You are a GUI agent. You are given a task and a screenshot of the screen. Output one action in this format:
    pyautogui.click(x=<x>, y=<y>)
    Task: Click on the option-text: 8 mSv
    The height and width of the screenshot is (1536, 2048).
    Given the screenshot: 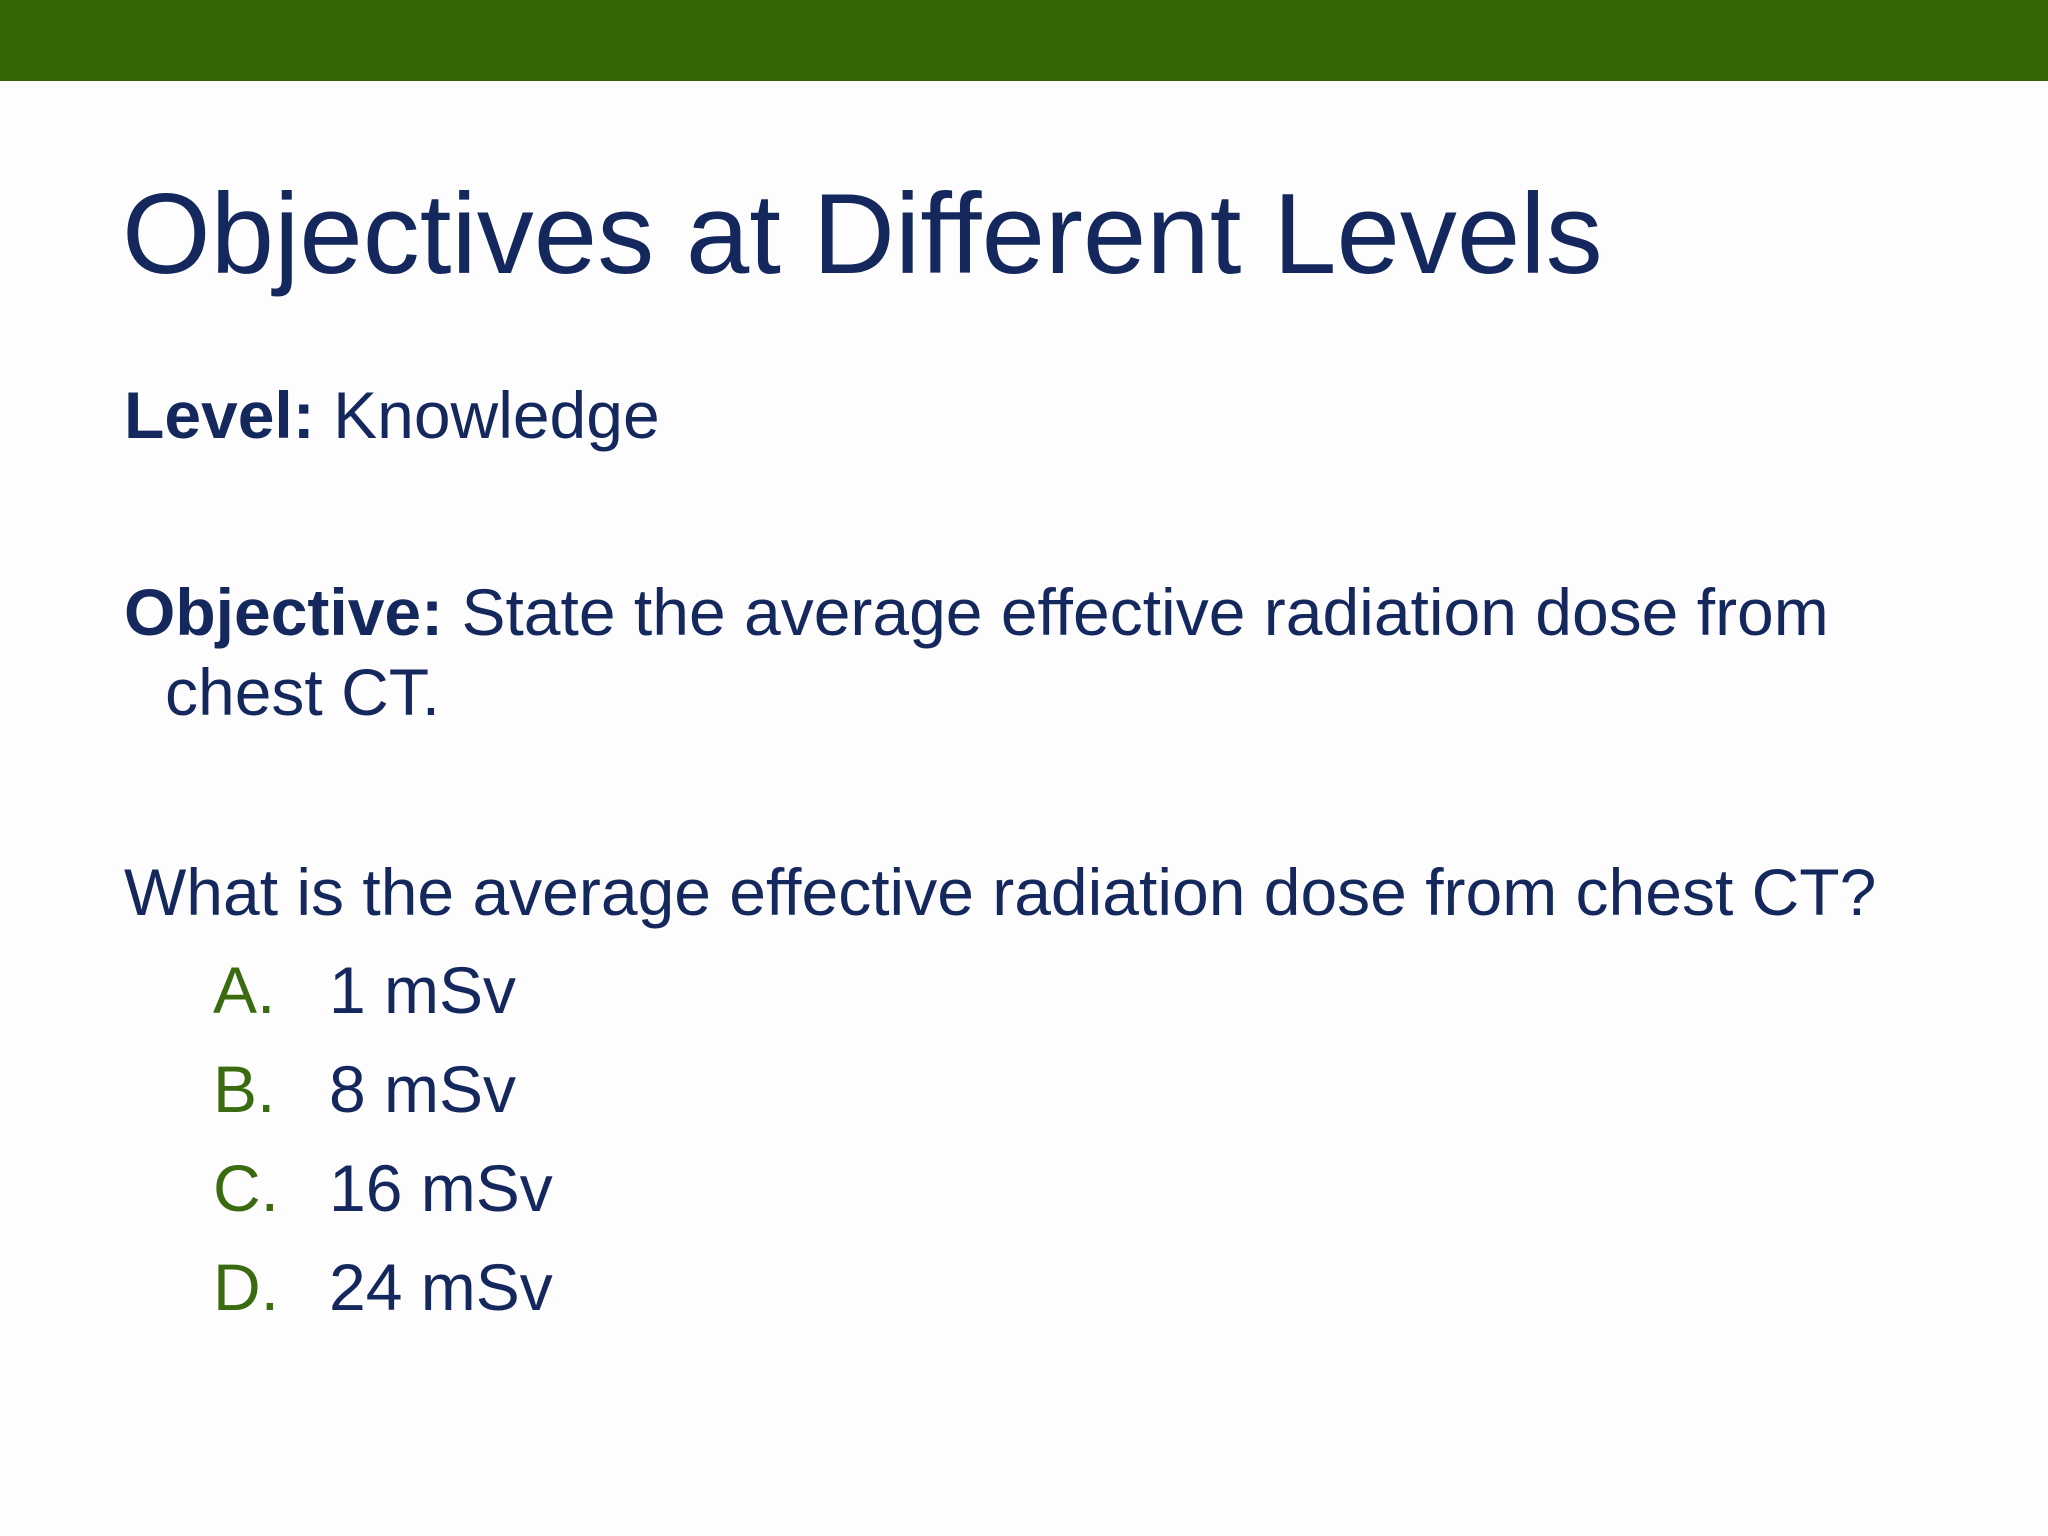 What is the action you would take?
    pyautogui.click(x=423, y=1089)
    